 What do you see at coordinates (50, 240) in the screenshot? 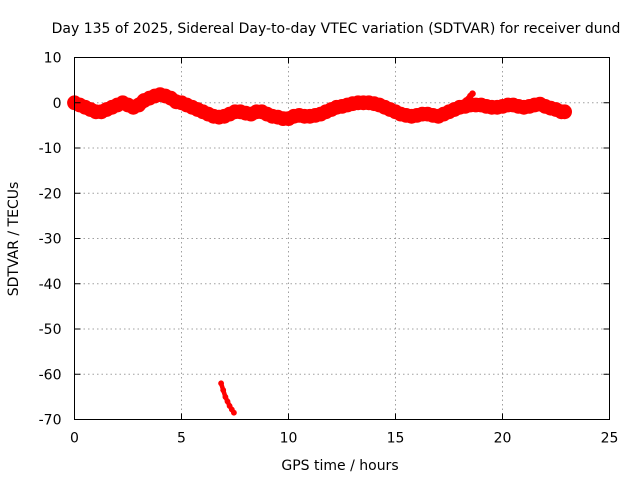
I see `y-tick-label: -30` at bounding box center [50, 240].